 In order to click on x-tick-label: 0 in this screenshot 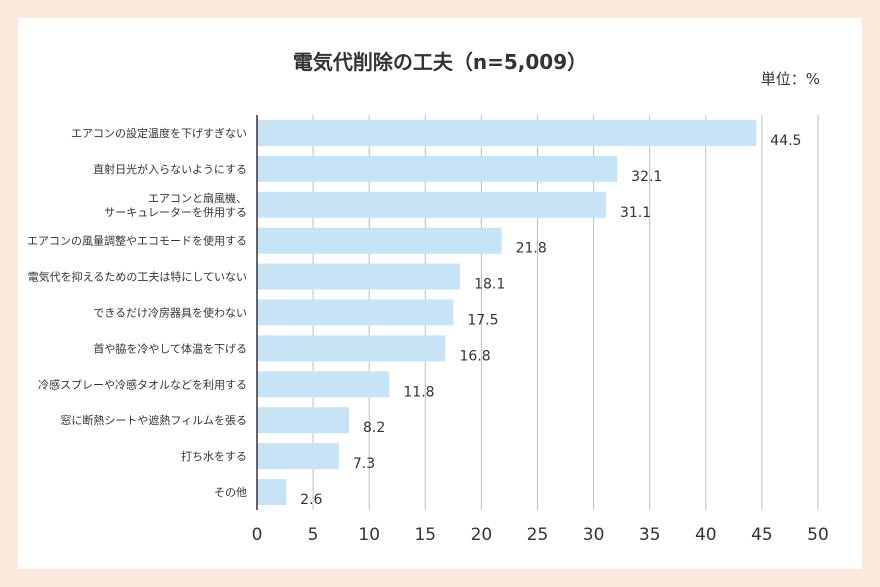, I will do `click(257, 535)`.